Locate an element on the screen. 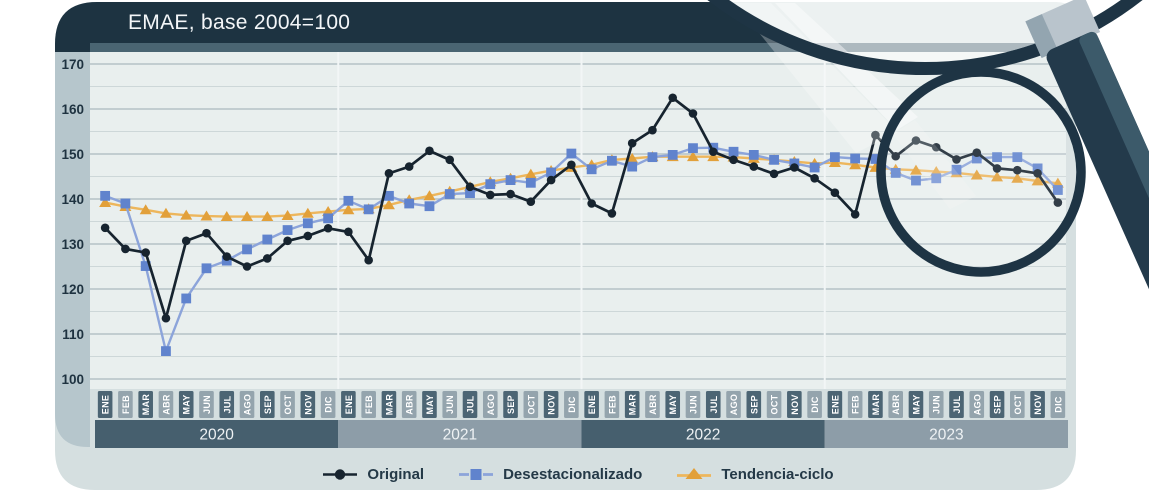 The image size is (1149, 493). svg-text: 2023 is located at coordinates (946, 435).